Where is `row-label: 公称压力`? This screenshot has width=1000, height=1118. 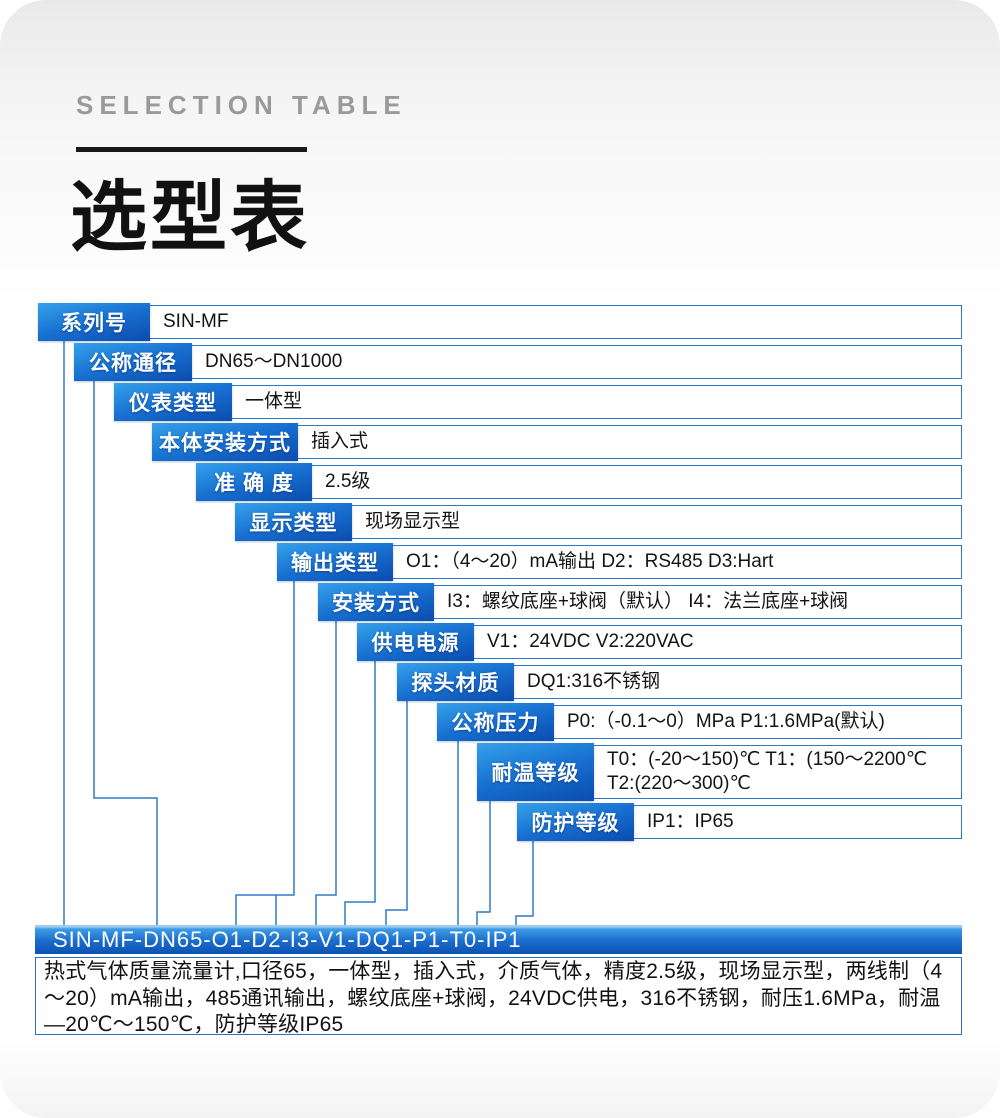
row-label: 公称压力 is located at coordinates (495, 722).